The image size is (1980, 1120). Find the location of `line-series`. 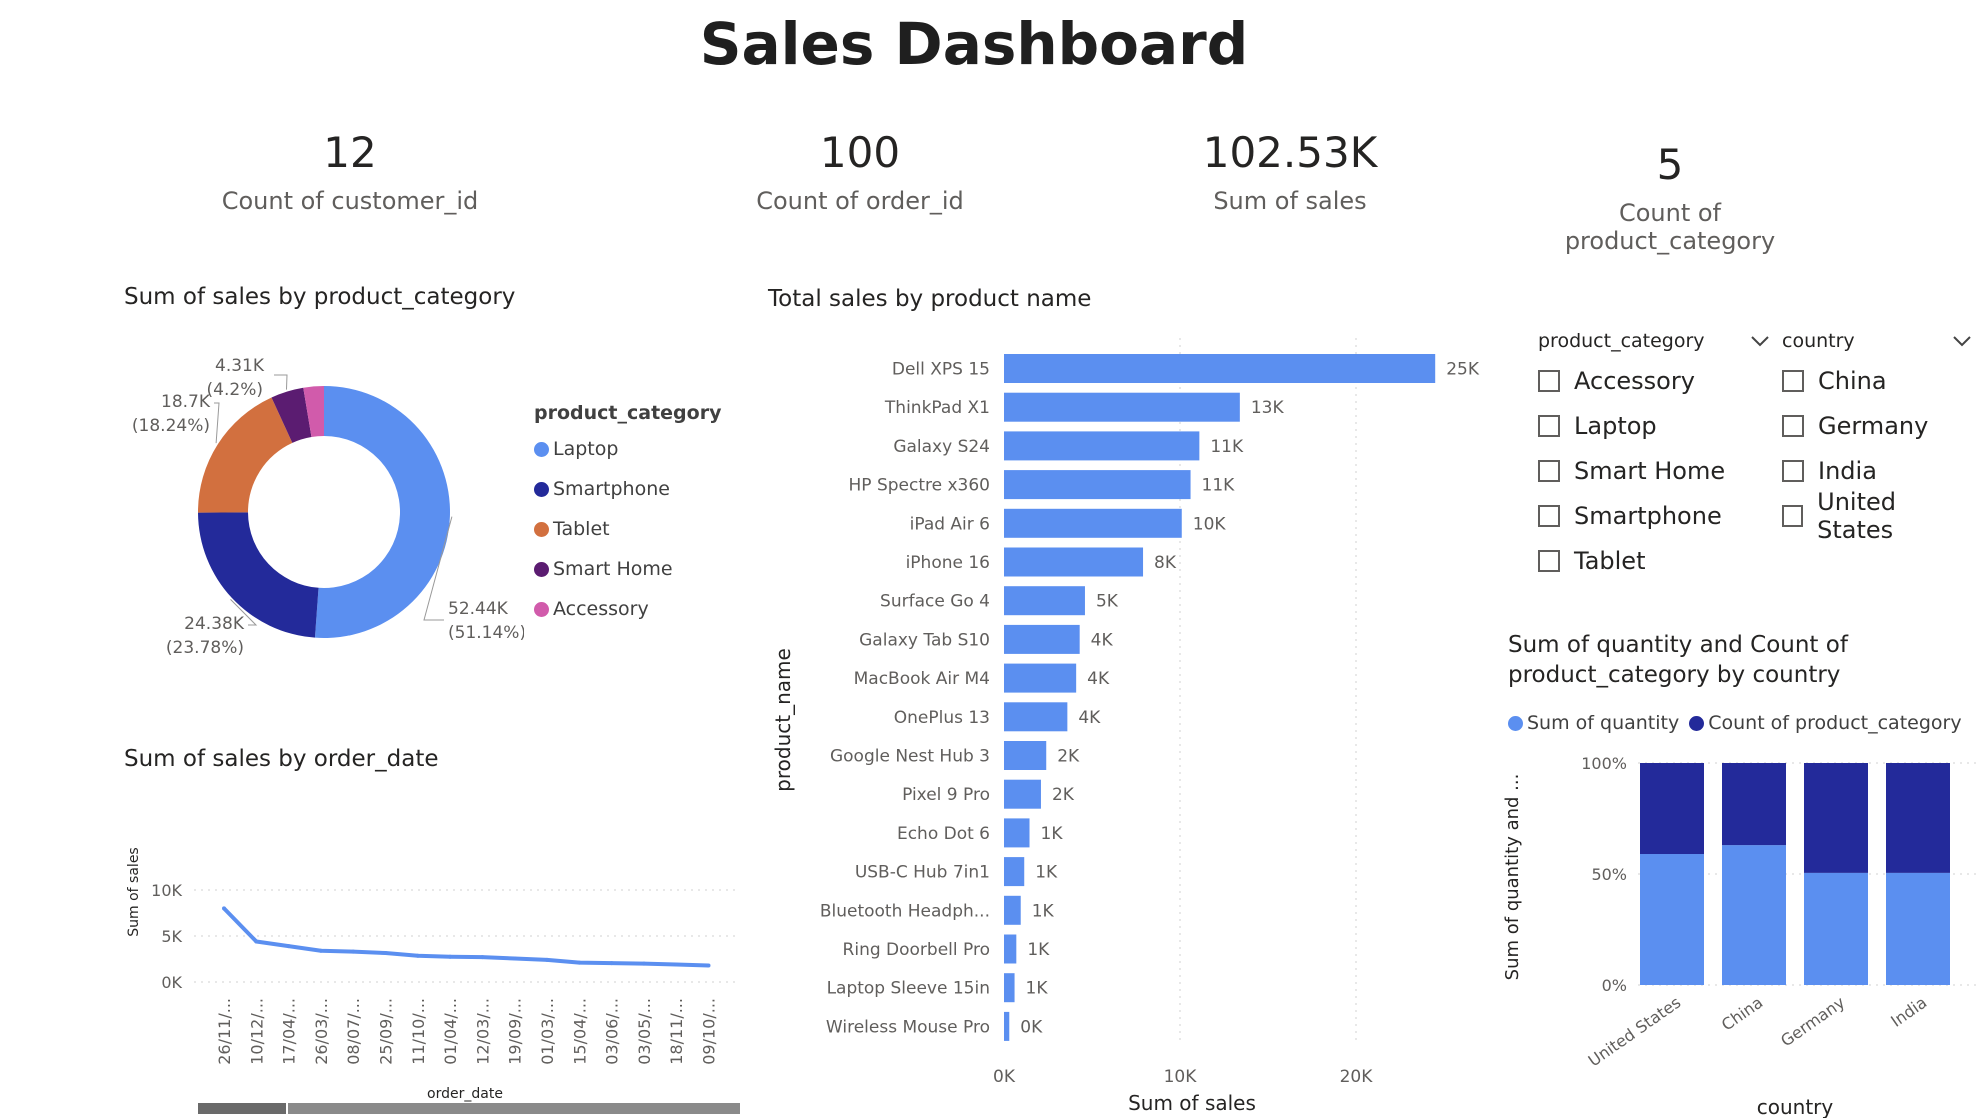

line-series is located at coordinates (465, 937).